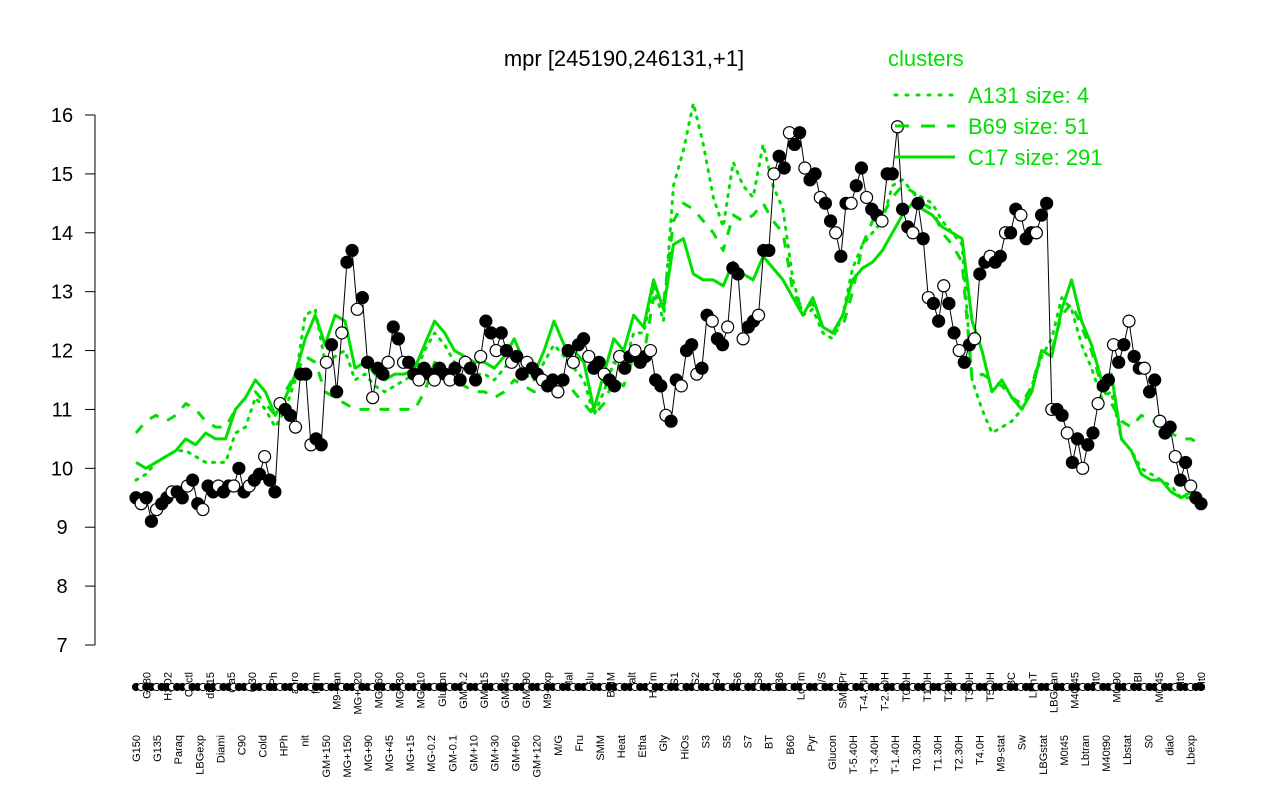 Image resolution: width=1280 pixels, height=800 pixels. What do you see at coordinates (62, 293) in the screenshot?
I see `y-tick-label: 13` at bounding box center [62, 293].